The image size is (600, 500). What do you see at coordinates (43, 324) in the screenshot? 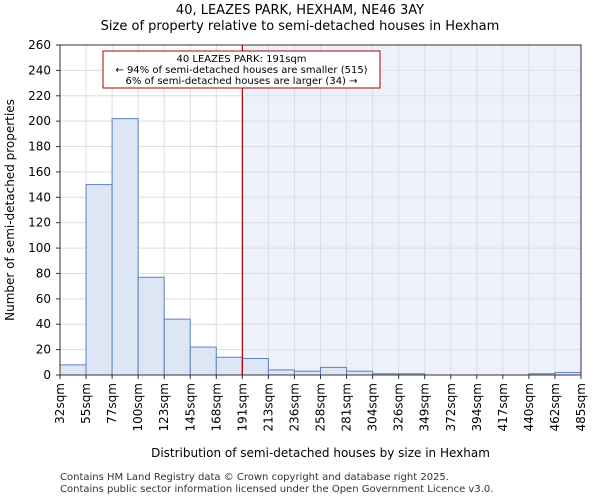
I see `y-tick-label: 40` at bounding box center [43, 324].